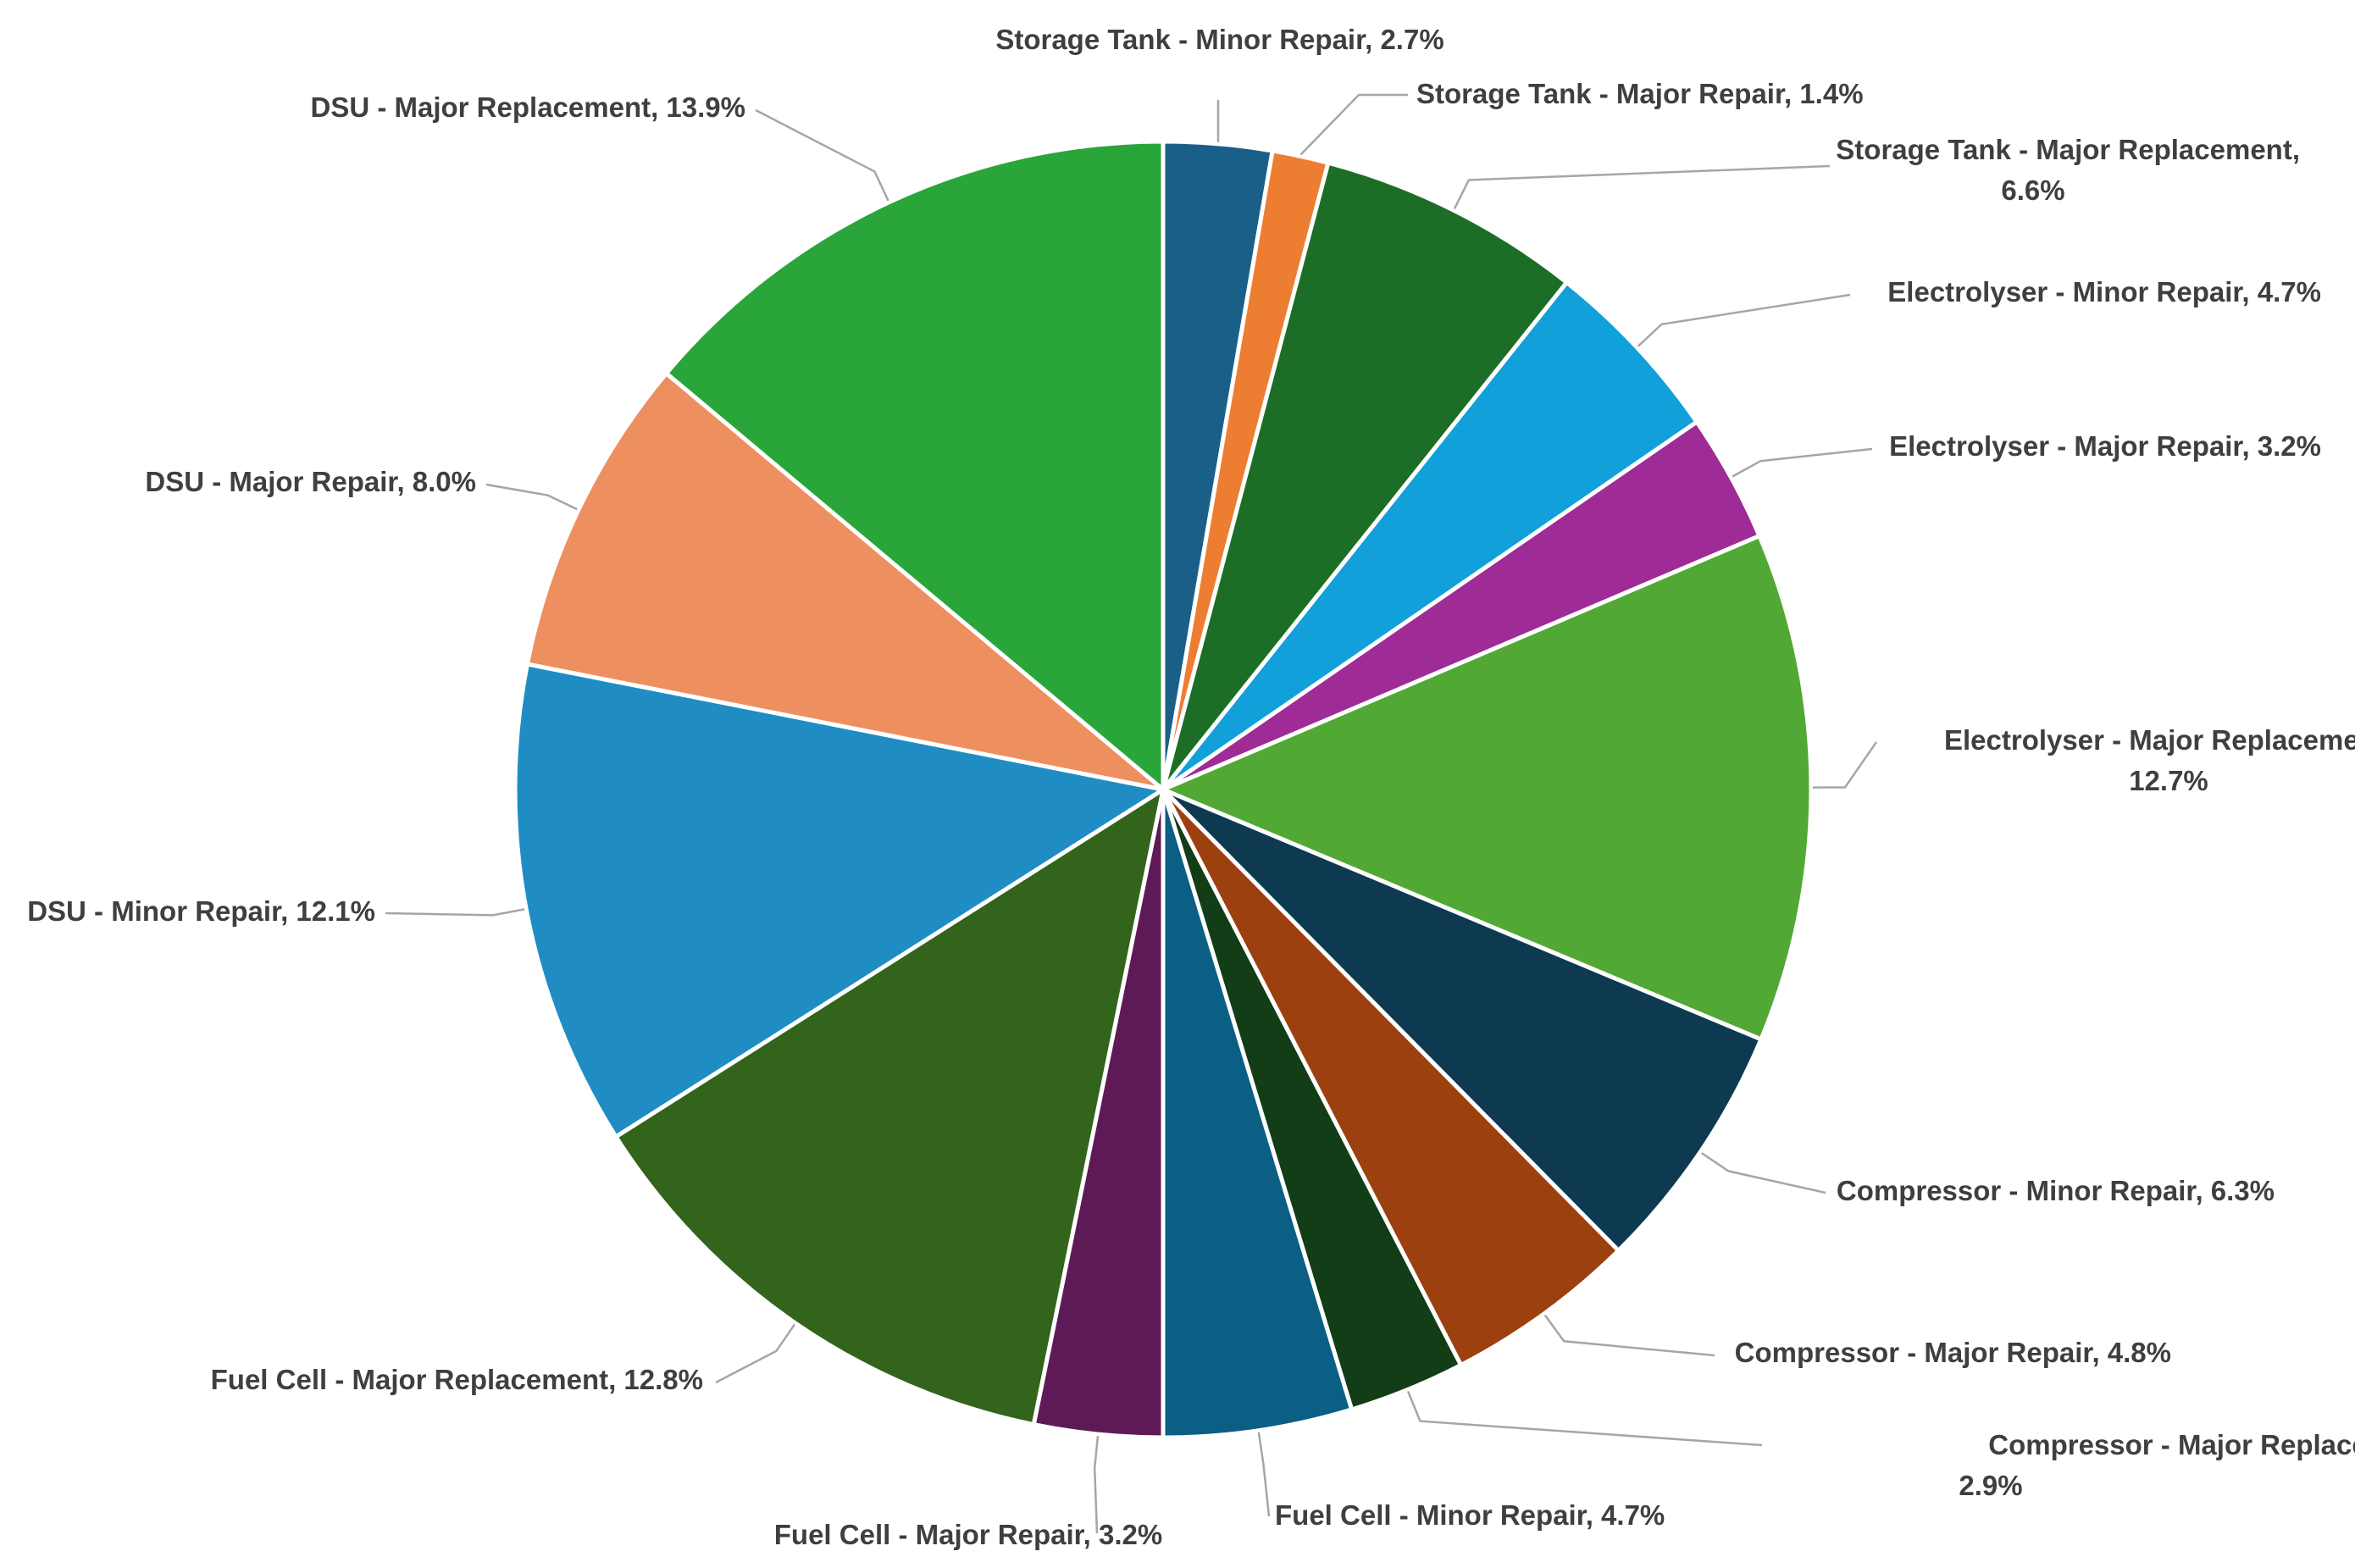 This screenshot has height=1568, width=2355. Describe the element at coordinates (457, 1379) in the screenshot. I see `data-label-12: Fuel Cell - Major Replacement, 12.8%` at that location.